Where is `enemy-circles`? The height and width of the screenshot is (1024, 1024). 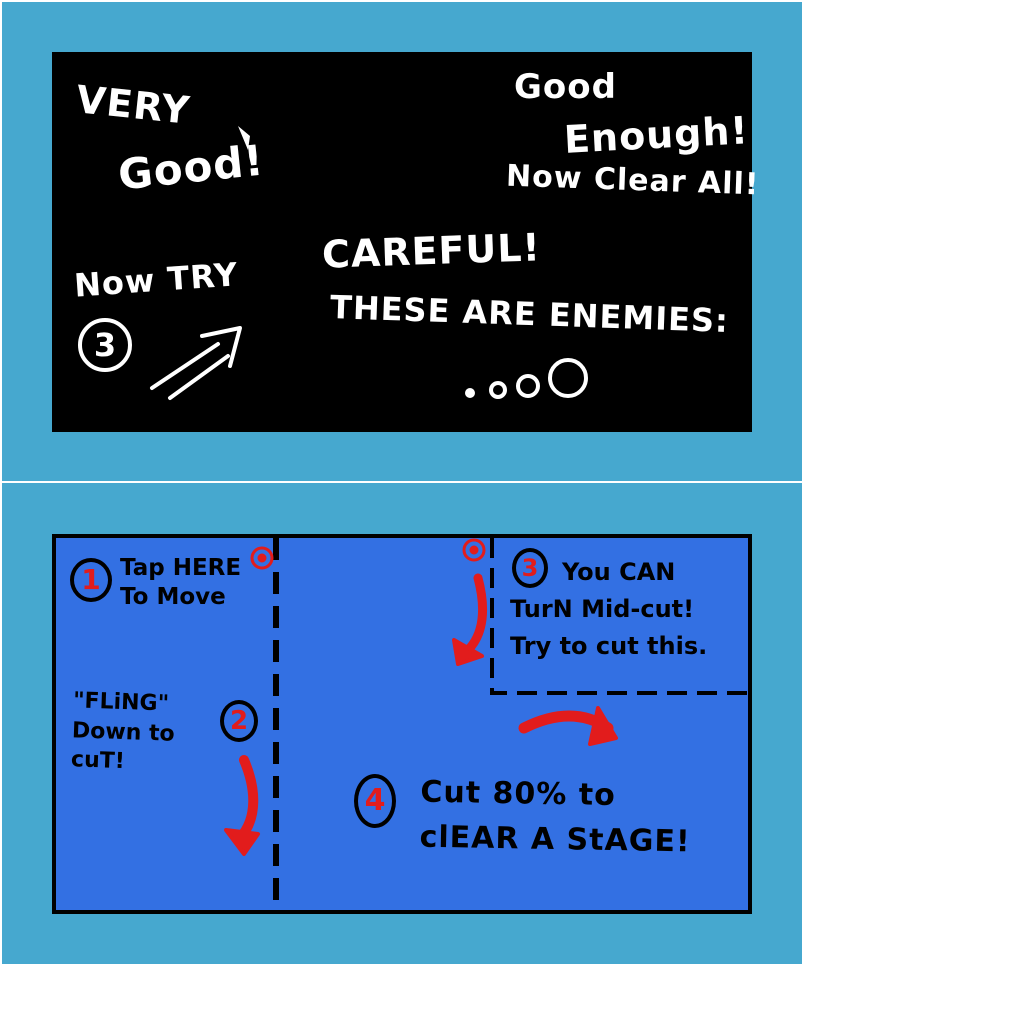
enemy-circles is located at coordinates (526, 378).